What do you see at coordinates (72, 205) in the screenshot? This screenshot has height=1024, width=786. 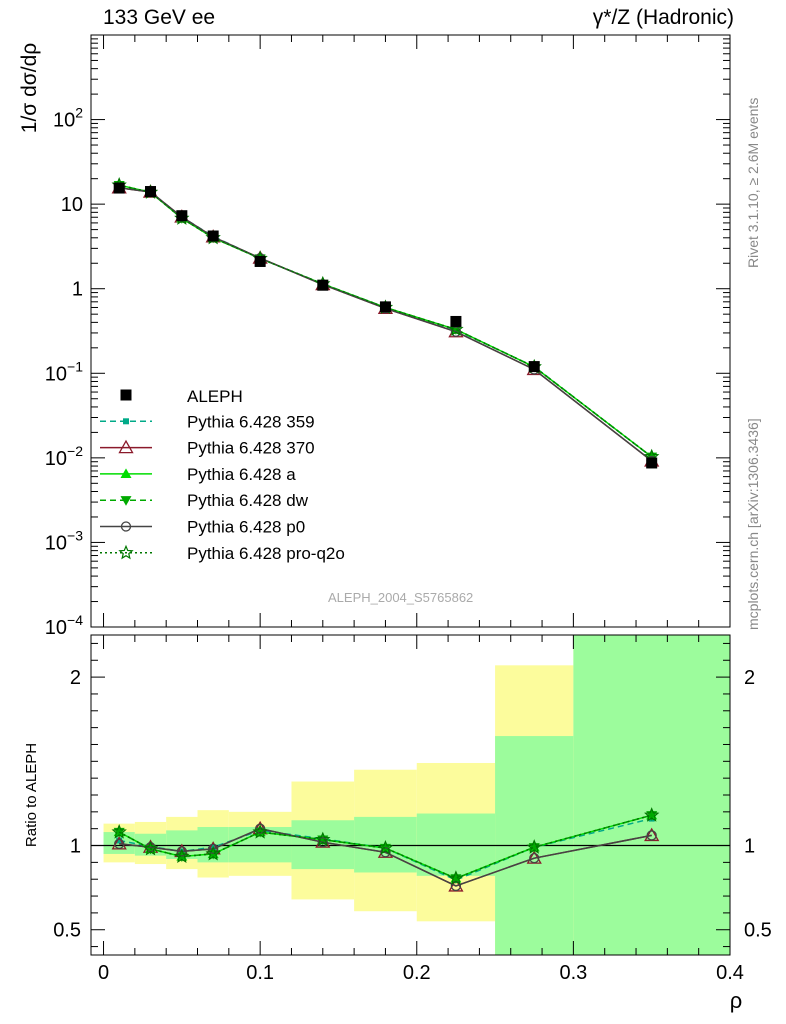 I see `main-y-tick-label: 10` at bounding box center [72, 205].